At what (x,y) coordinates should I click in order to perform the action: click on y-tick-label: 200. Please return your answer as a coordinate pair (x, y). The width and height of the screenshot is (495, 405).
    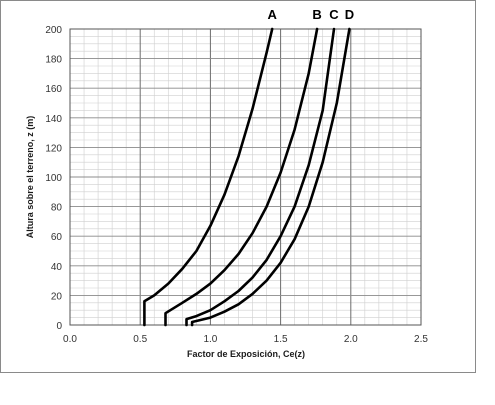
    Looking at the image, I should click on (53, 30).